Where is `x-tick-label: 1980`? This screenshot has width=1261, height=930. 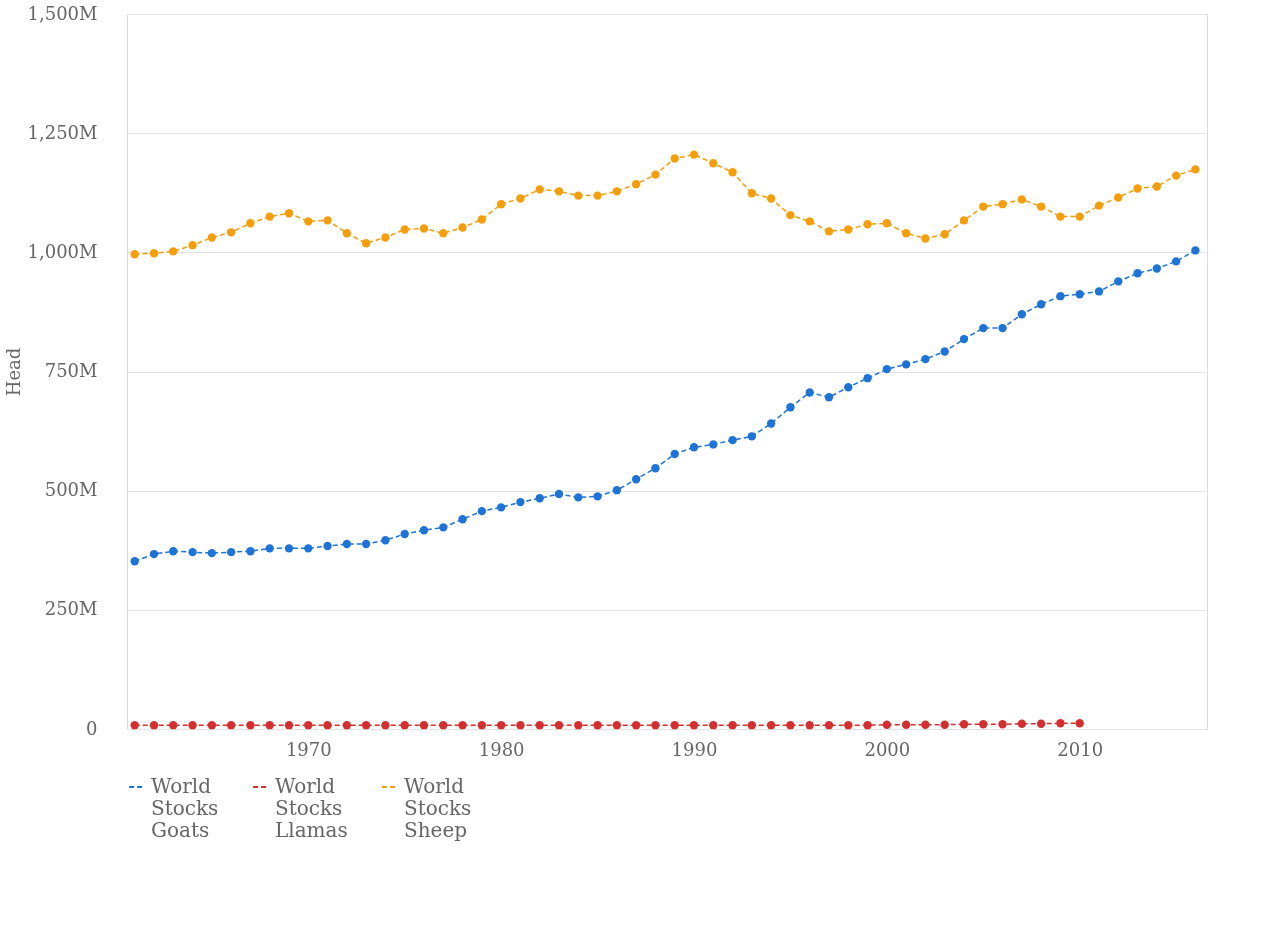
x-tick-label: 1980 is located at coordinates (501, 749).